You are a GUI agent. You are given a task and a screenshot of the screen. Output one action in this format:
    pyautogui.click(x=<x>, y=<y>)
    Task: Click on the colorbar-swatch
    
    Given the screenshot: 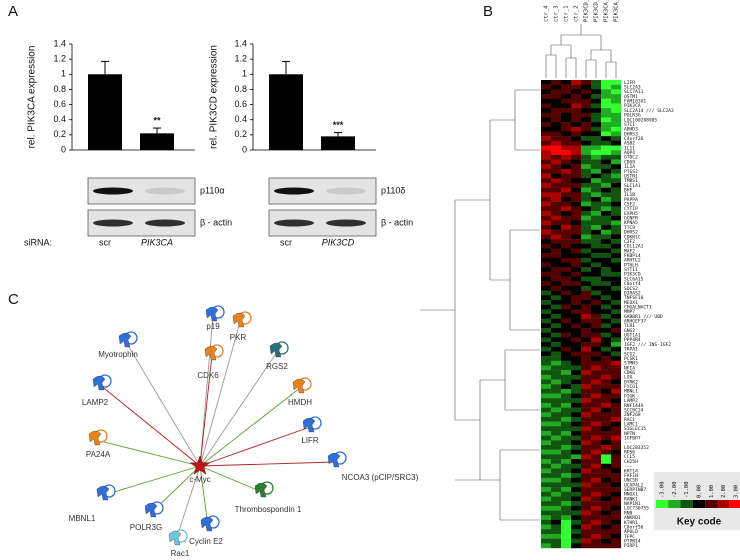 What is the action you would take?
    pyautogui.click(x=686, y=504)
    